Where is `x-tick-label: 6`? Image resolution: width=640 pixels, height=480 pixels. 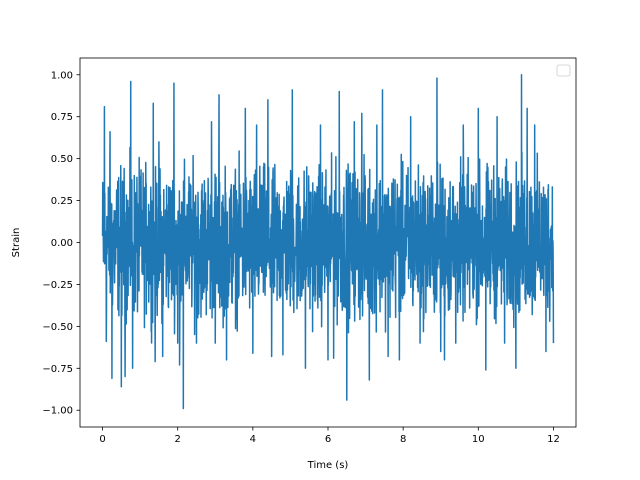 x-tick-label: 6 is located at coordinates (328, 439).